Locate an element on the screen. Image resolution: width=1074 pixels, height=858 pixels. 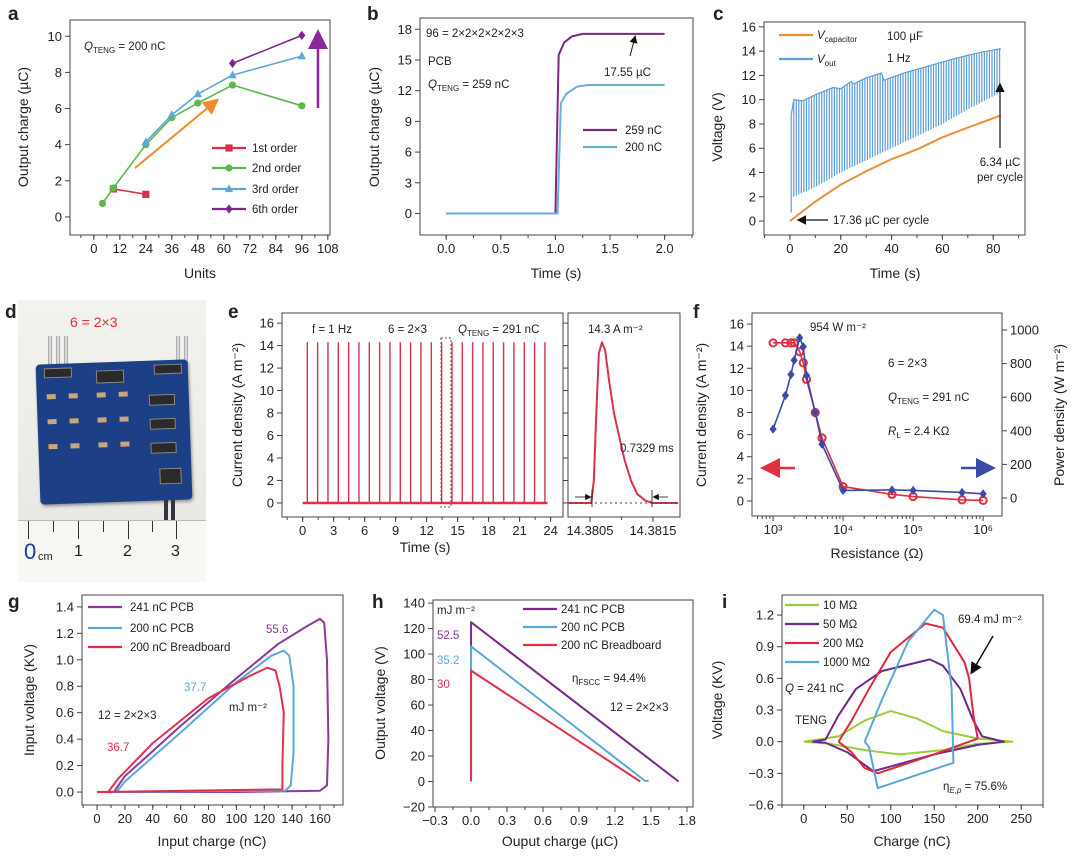
series-259 nC is located at coordinates (555, 123).